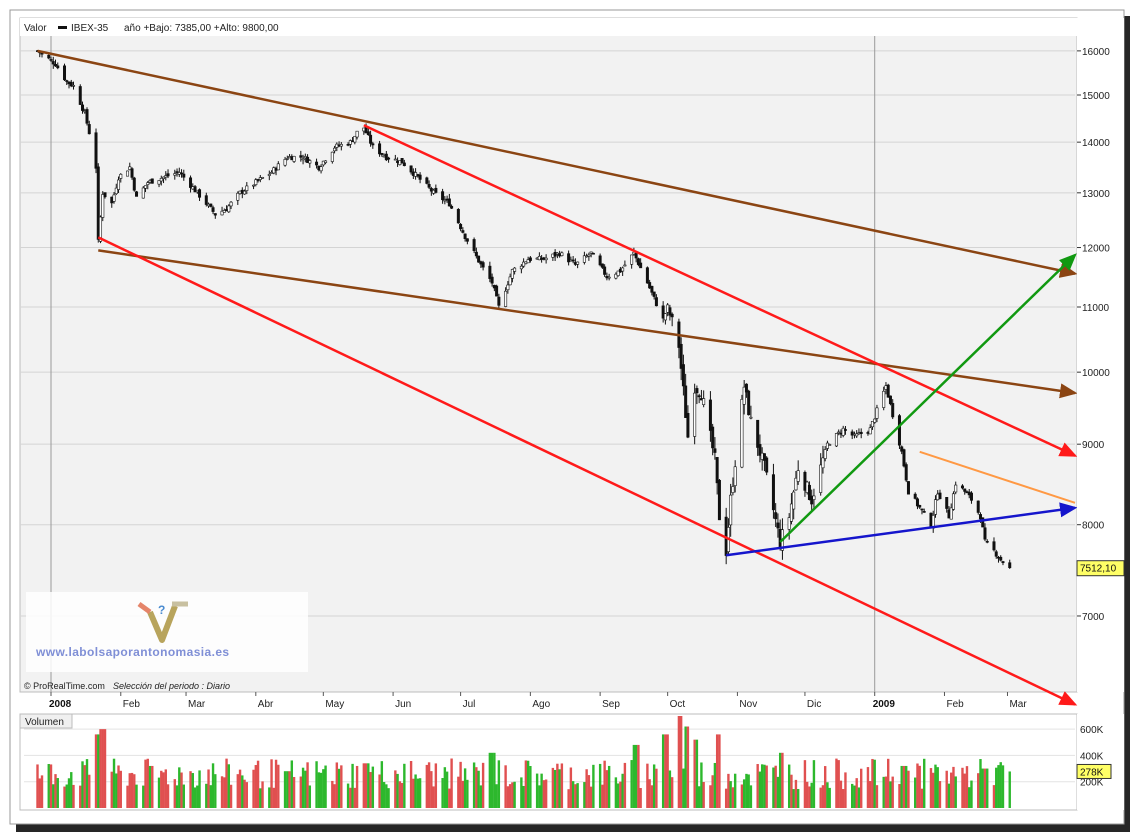  What do you see at coordinates (884, 704) in the screenshot?
I see `month-tick-label: 2009` at bounding box center [884, 704].